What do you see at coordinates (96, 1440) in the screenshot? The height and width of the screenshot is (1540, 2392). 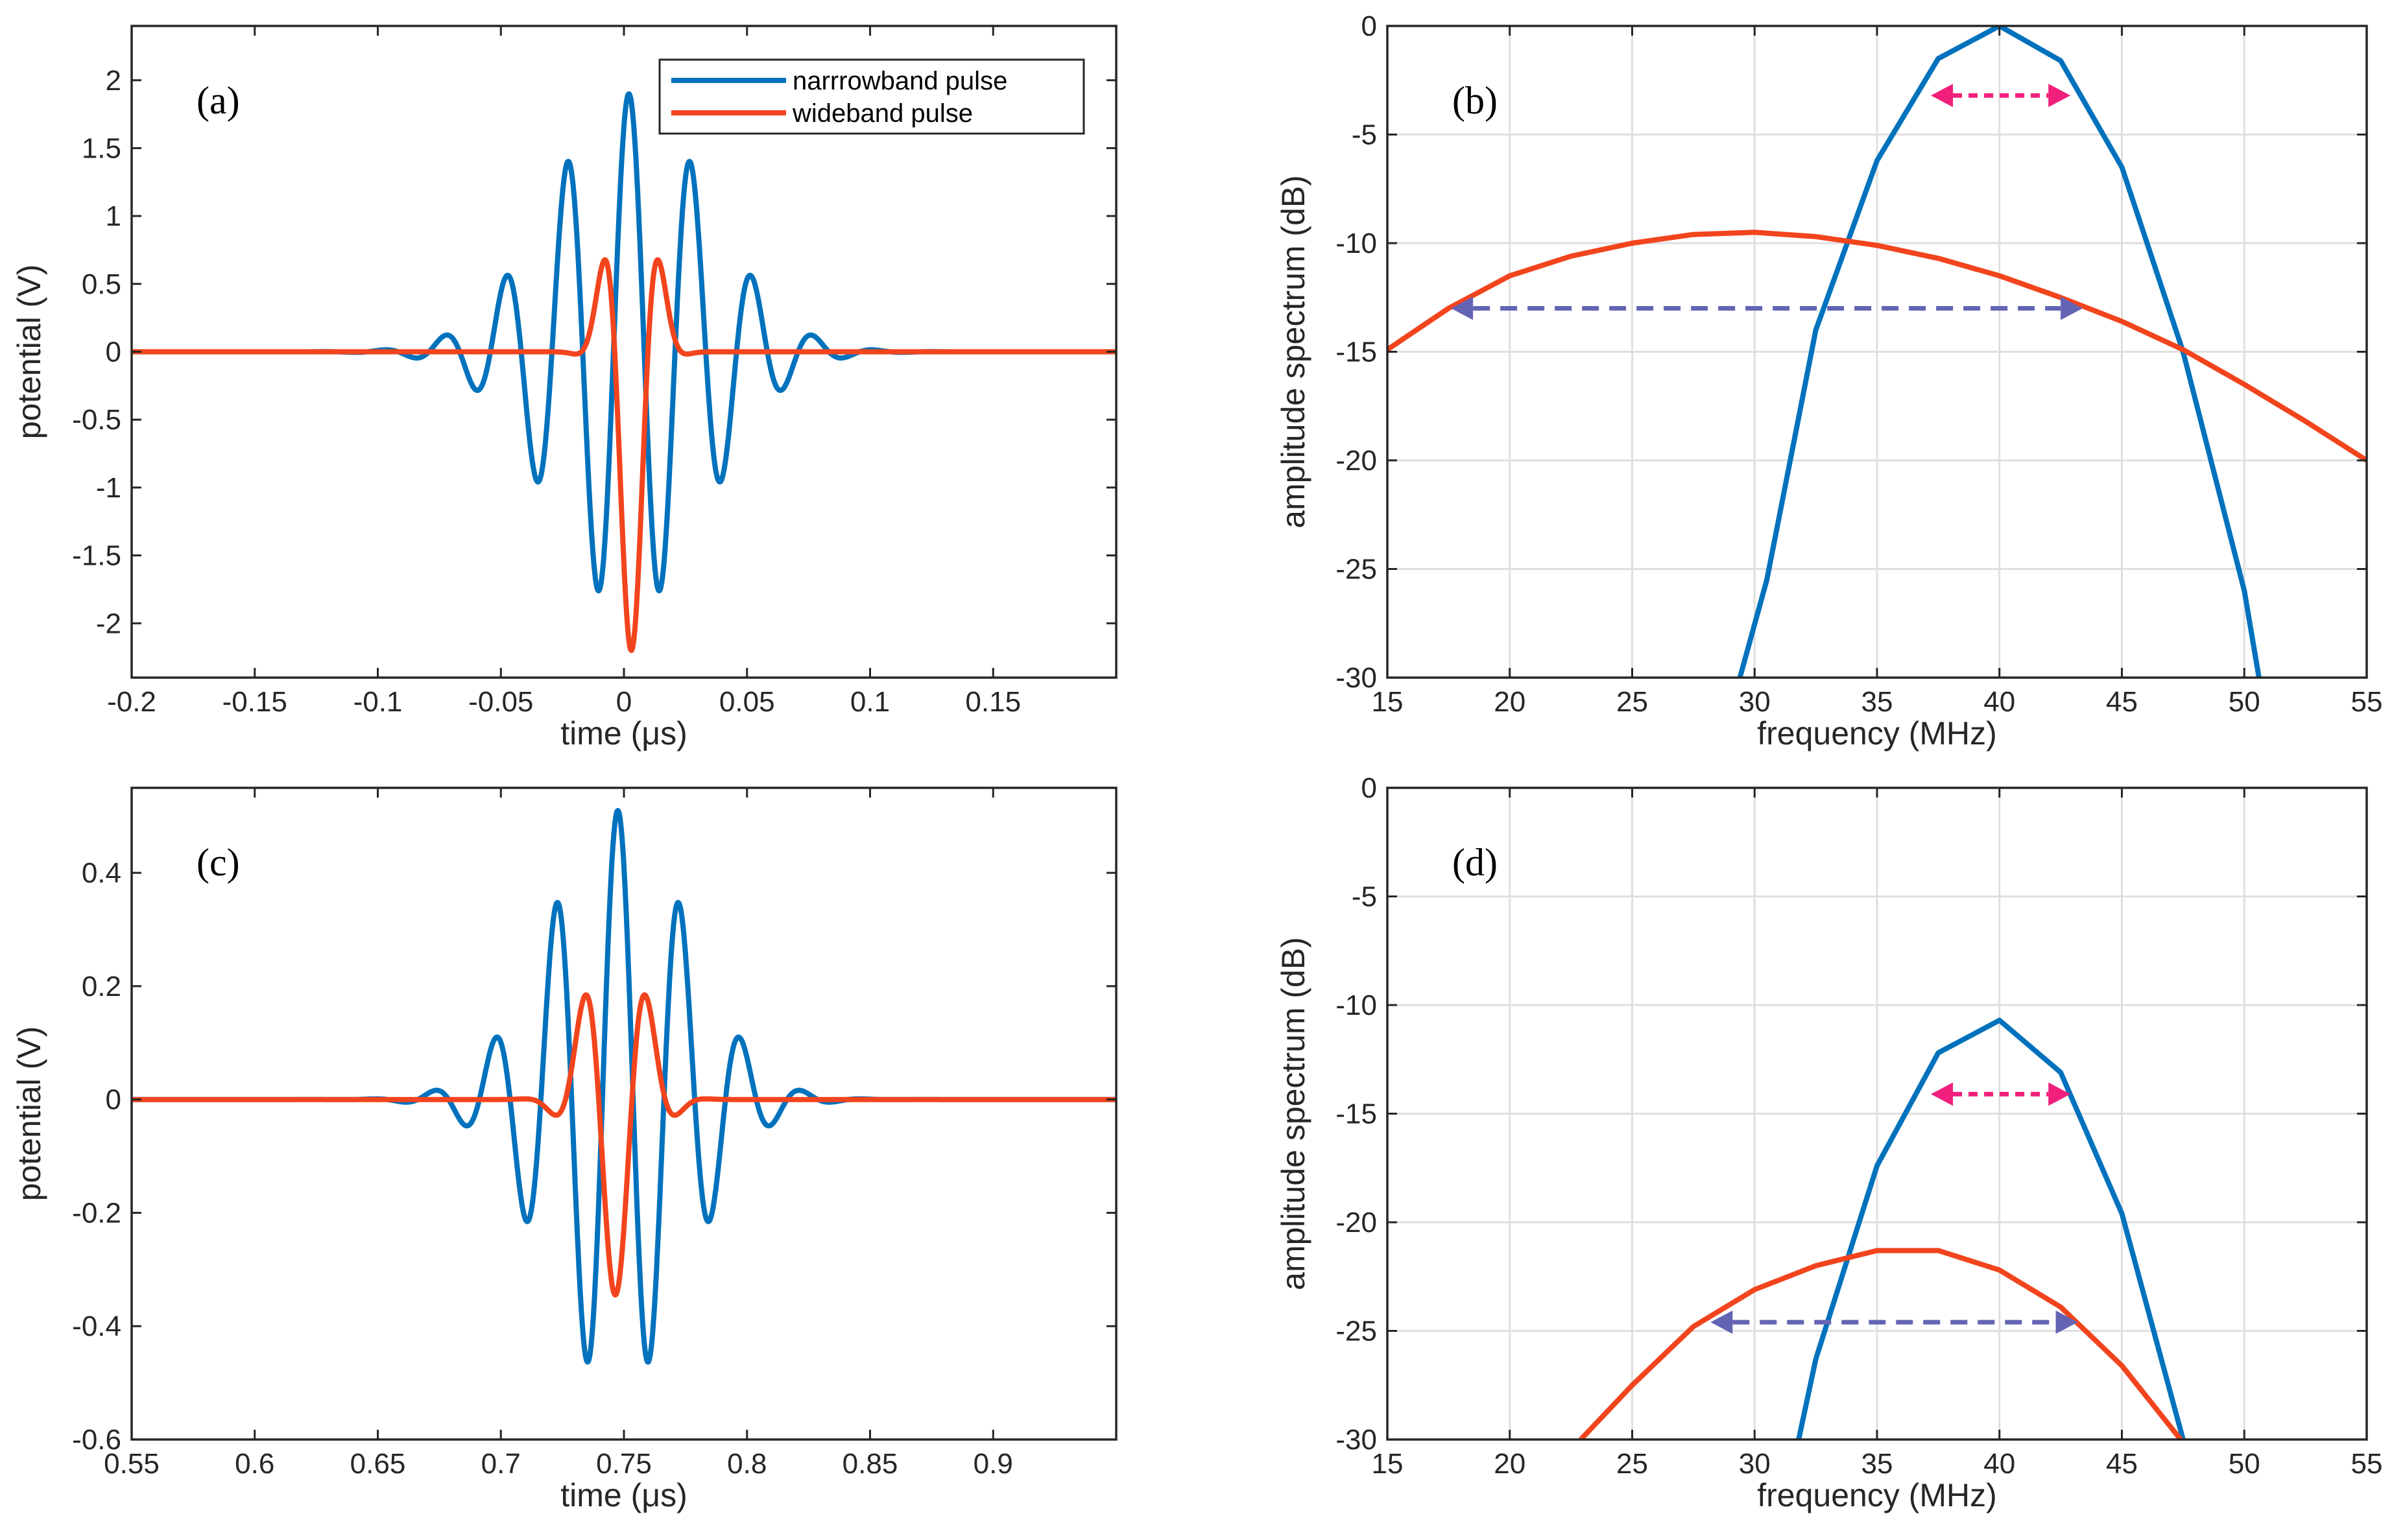 I see `y-tick-label: -0.6` at bounding box center [96, 1440].